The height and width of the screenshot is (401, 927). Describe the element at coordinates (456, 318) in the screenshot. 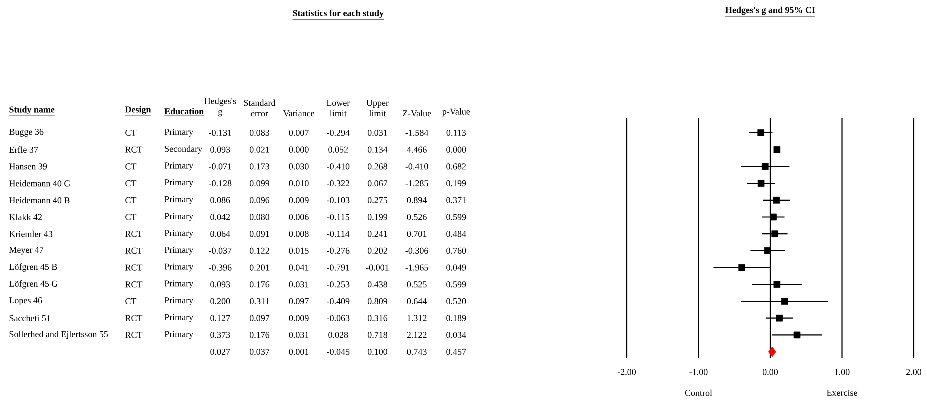

I see `data-label: 0.189` at that location.